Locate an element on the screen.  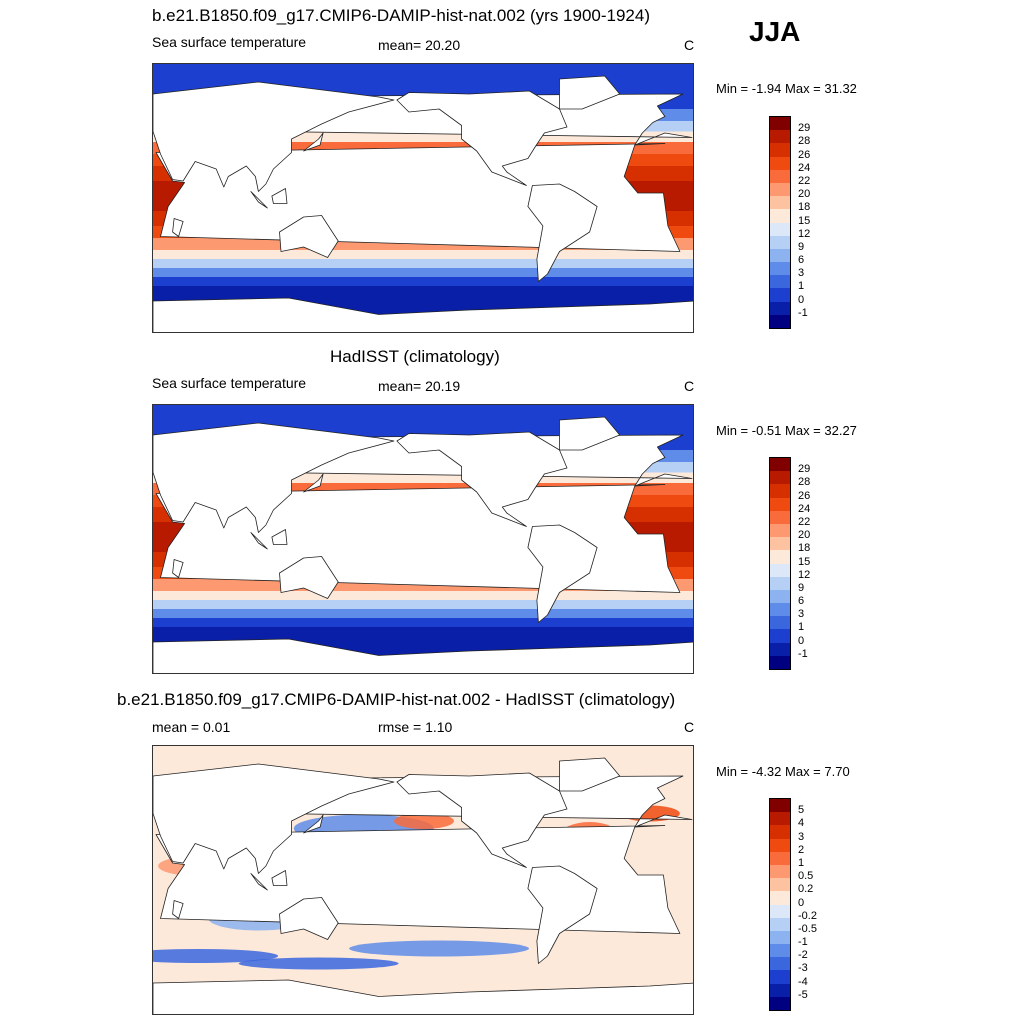
colorbar-tick-label: 6 is located at coordinates (801, 601).